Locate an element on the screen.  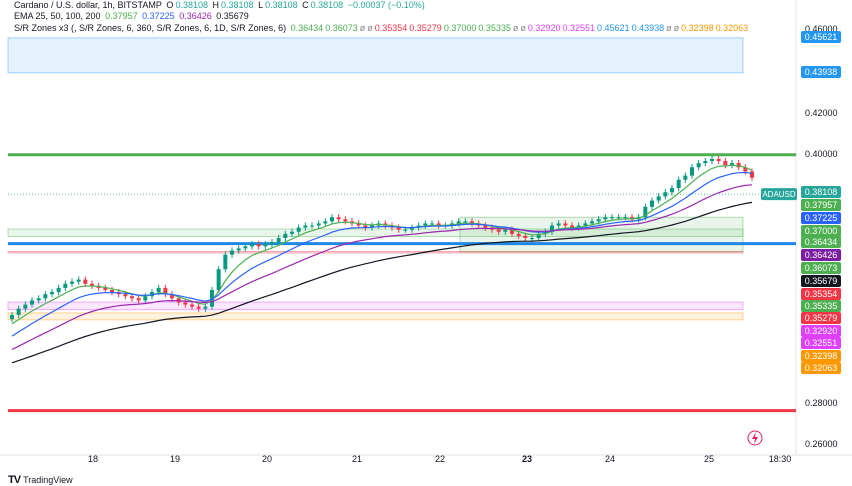
price-tick-label: 0.40000 is located at coordinates (821, 154).